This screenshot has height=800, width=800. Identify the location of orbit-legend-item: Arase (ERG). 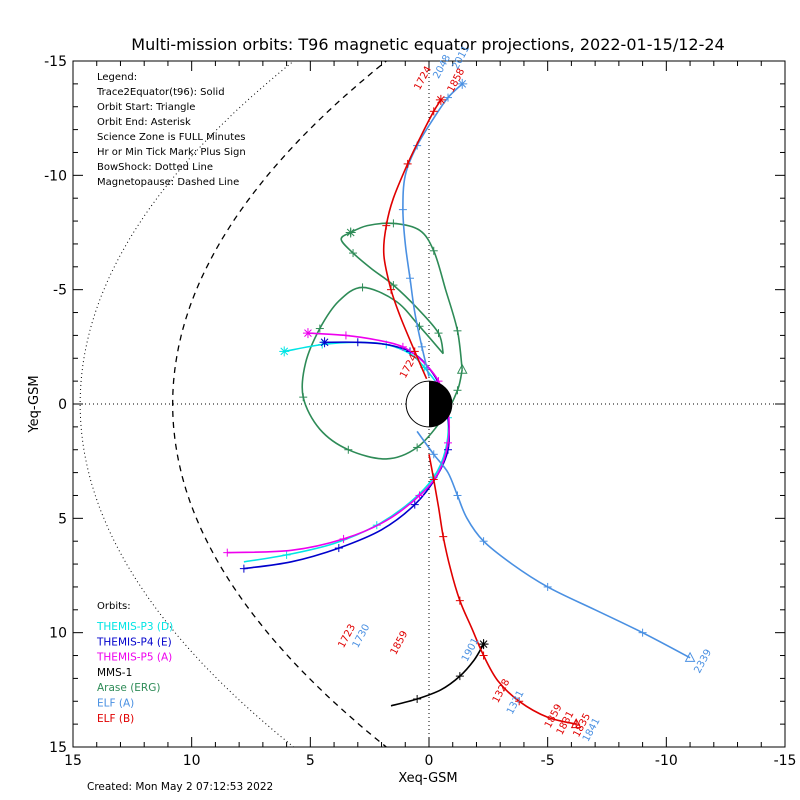
(128, 688).